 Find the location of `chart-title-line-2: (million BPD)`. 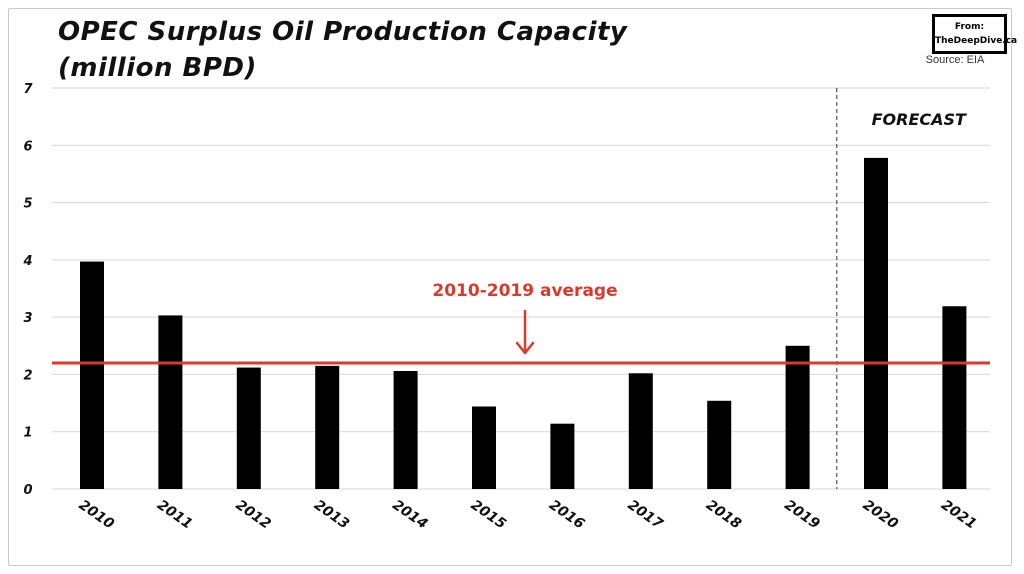

chart-title-line-2: (million BPD) is located at coordinates (157, 68).